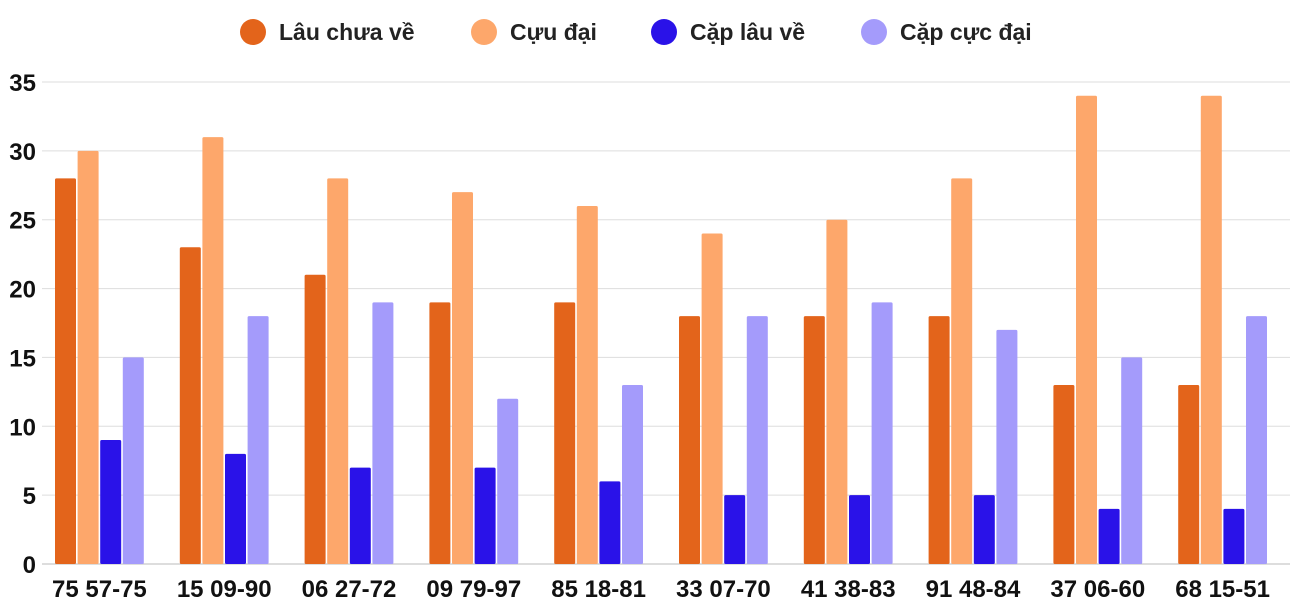 Image resolution: width=1300 pixels, height=605 pixels. I want to click on y-tick-label: 30, so click(22, 152).